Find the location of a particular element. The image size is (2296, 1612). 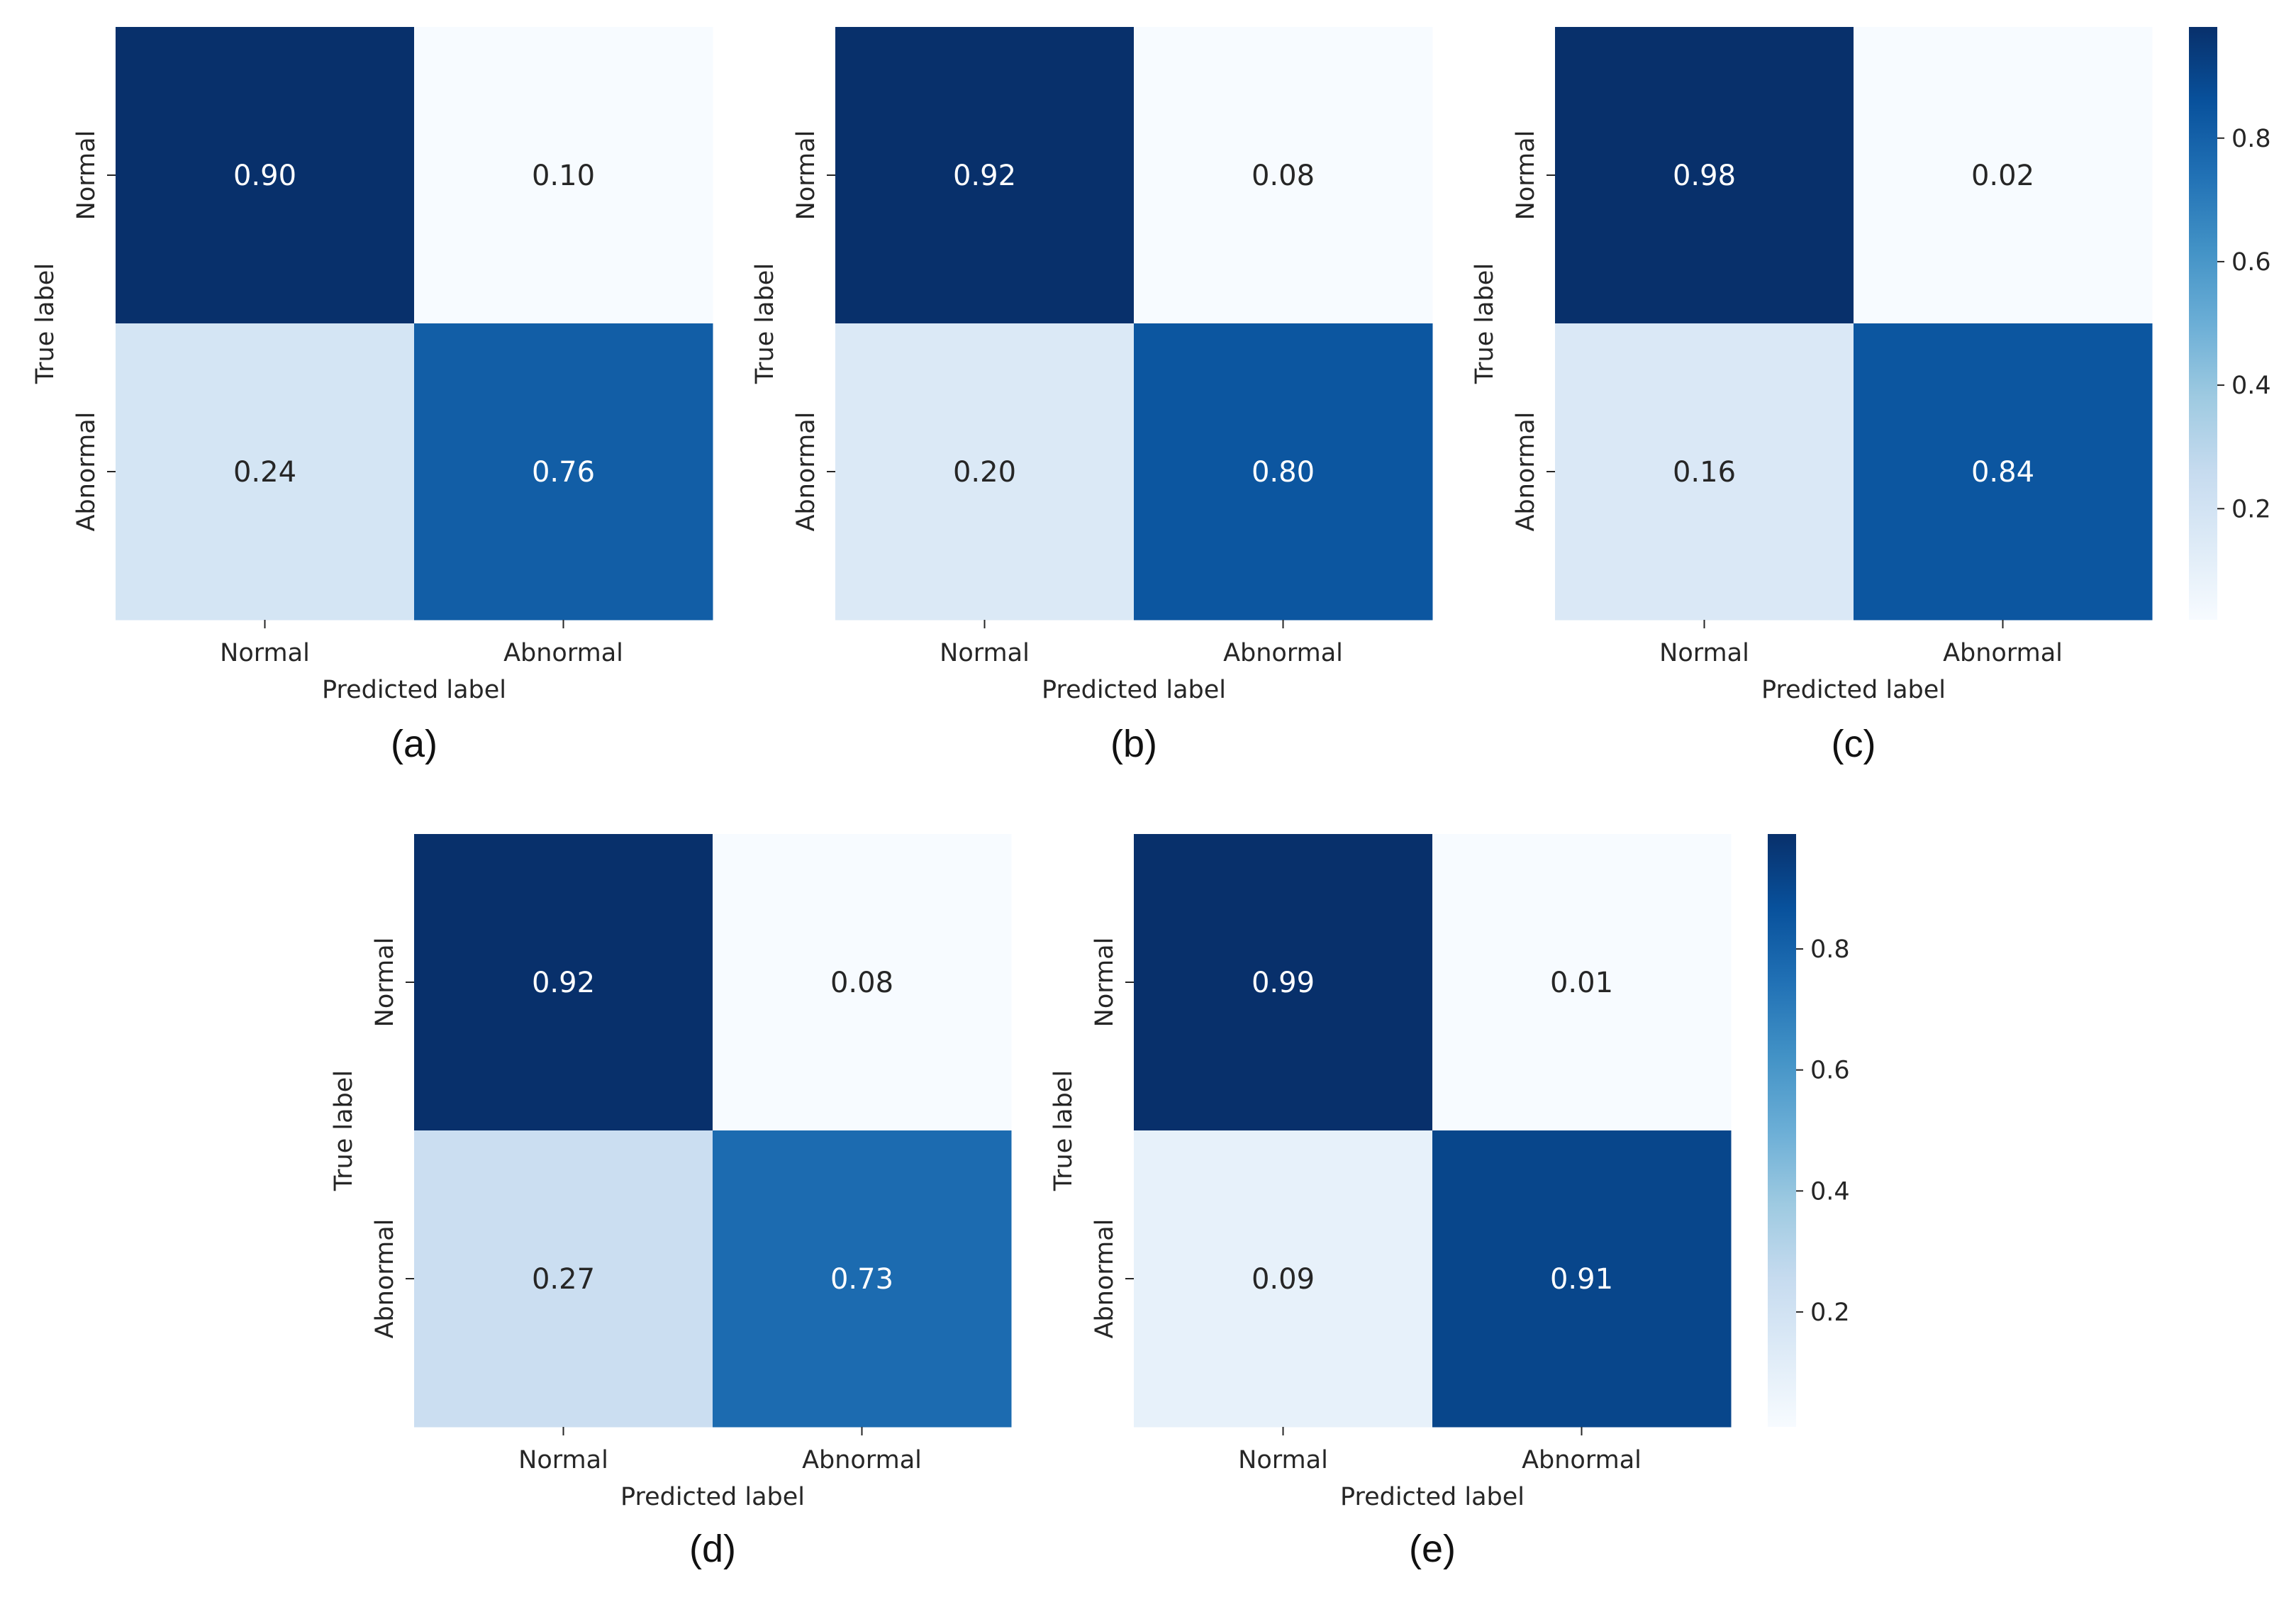

cell-value-label: 0.99 is located at coordinates (1283, 983).